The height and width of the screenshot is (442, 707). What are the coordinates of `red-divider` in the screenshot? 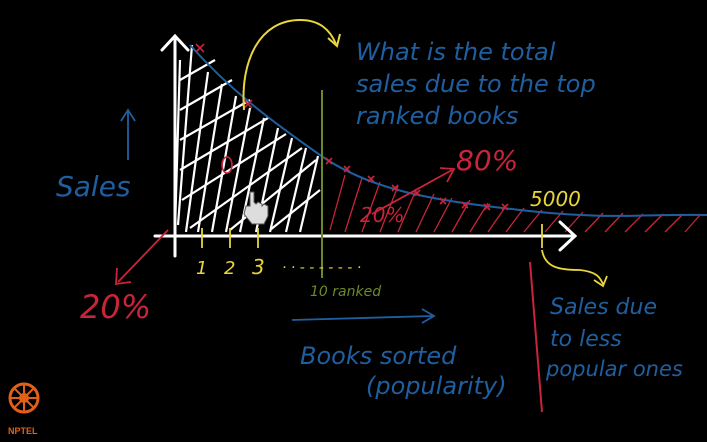 It's located at (536, 337).